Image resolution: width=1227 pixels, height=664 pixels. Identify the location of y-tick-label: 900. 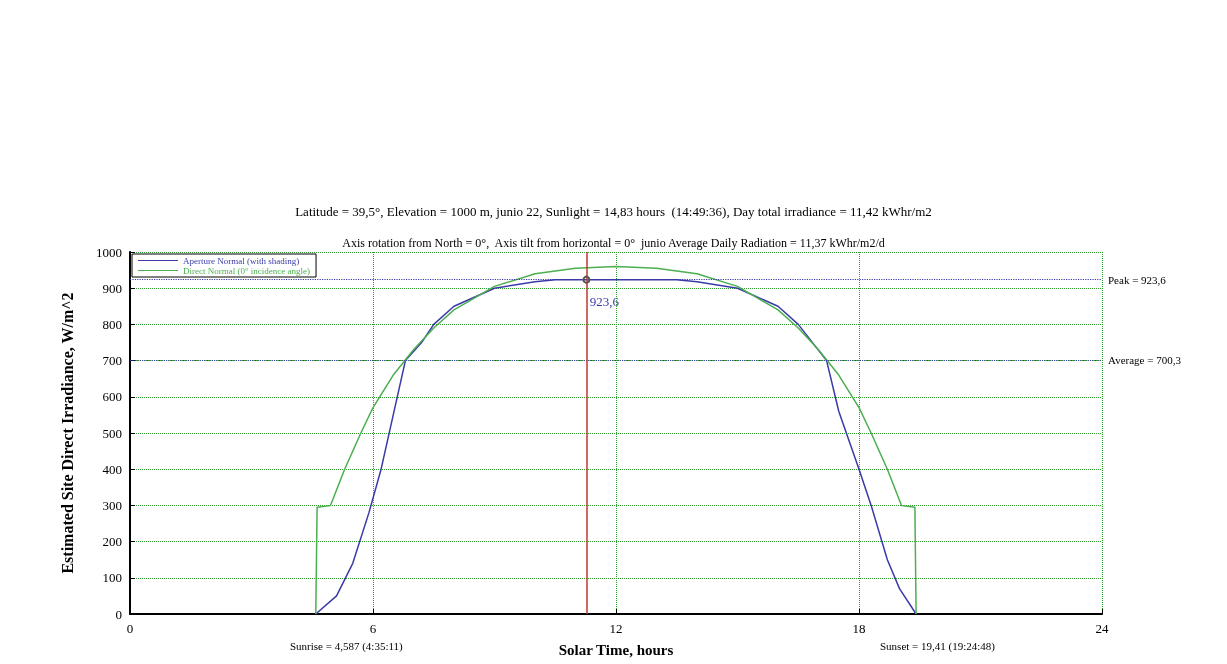
(112, 288).